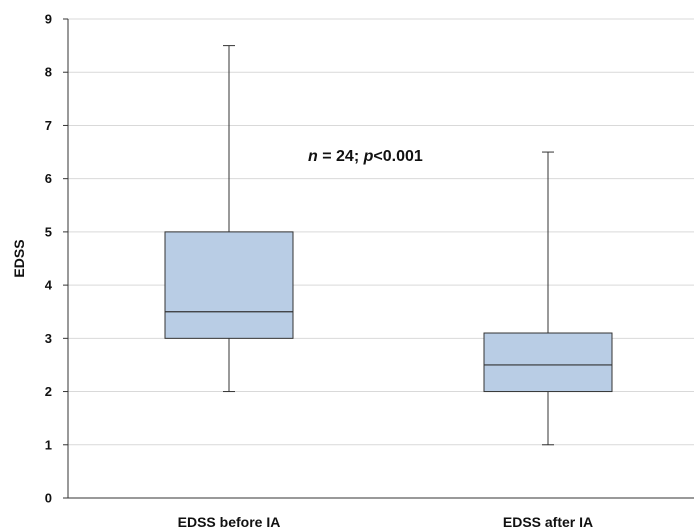  Describe the element at coordinates (49, 285) in the screenshot. I see `y-tick-label: 4` at that location.